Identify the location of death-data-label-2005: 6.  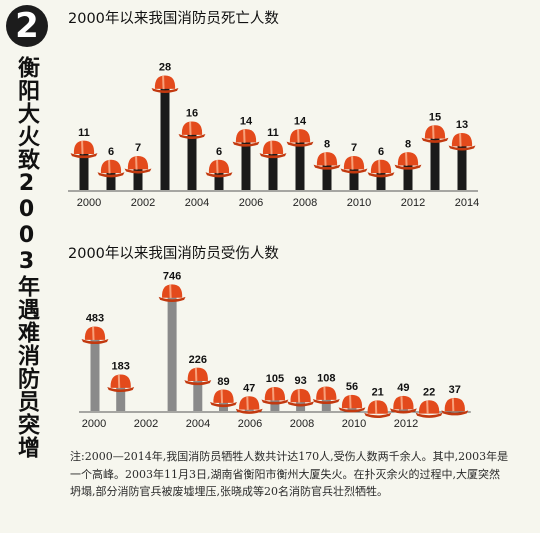
(219, 152).